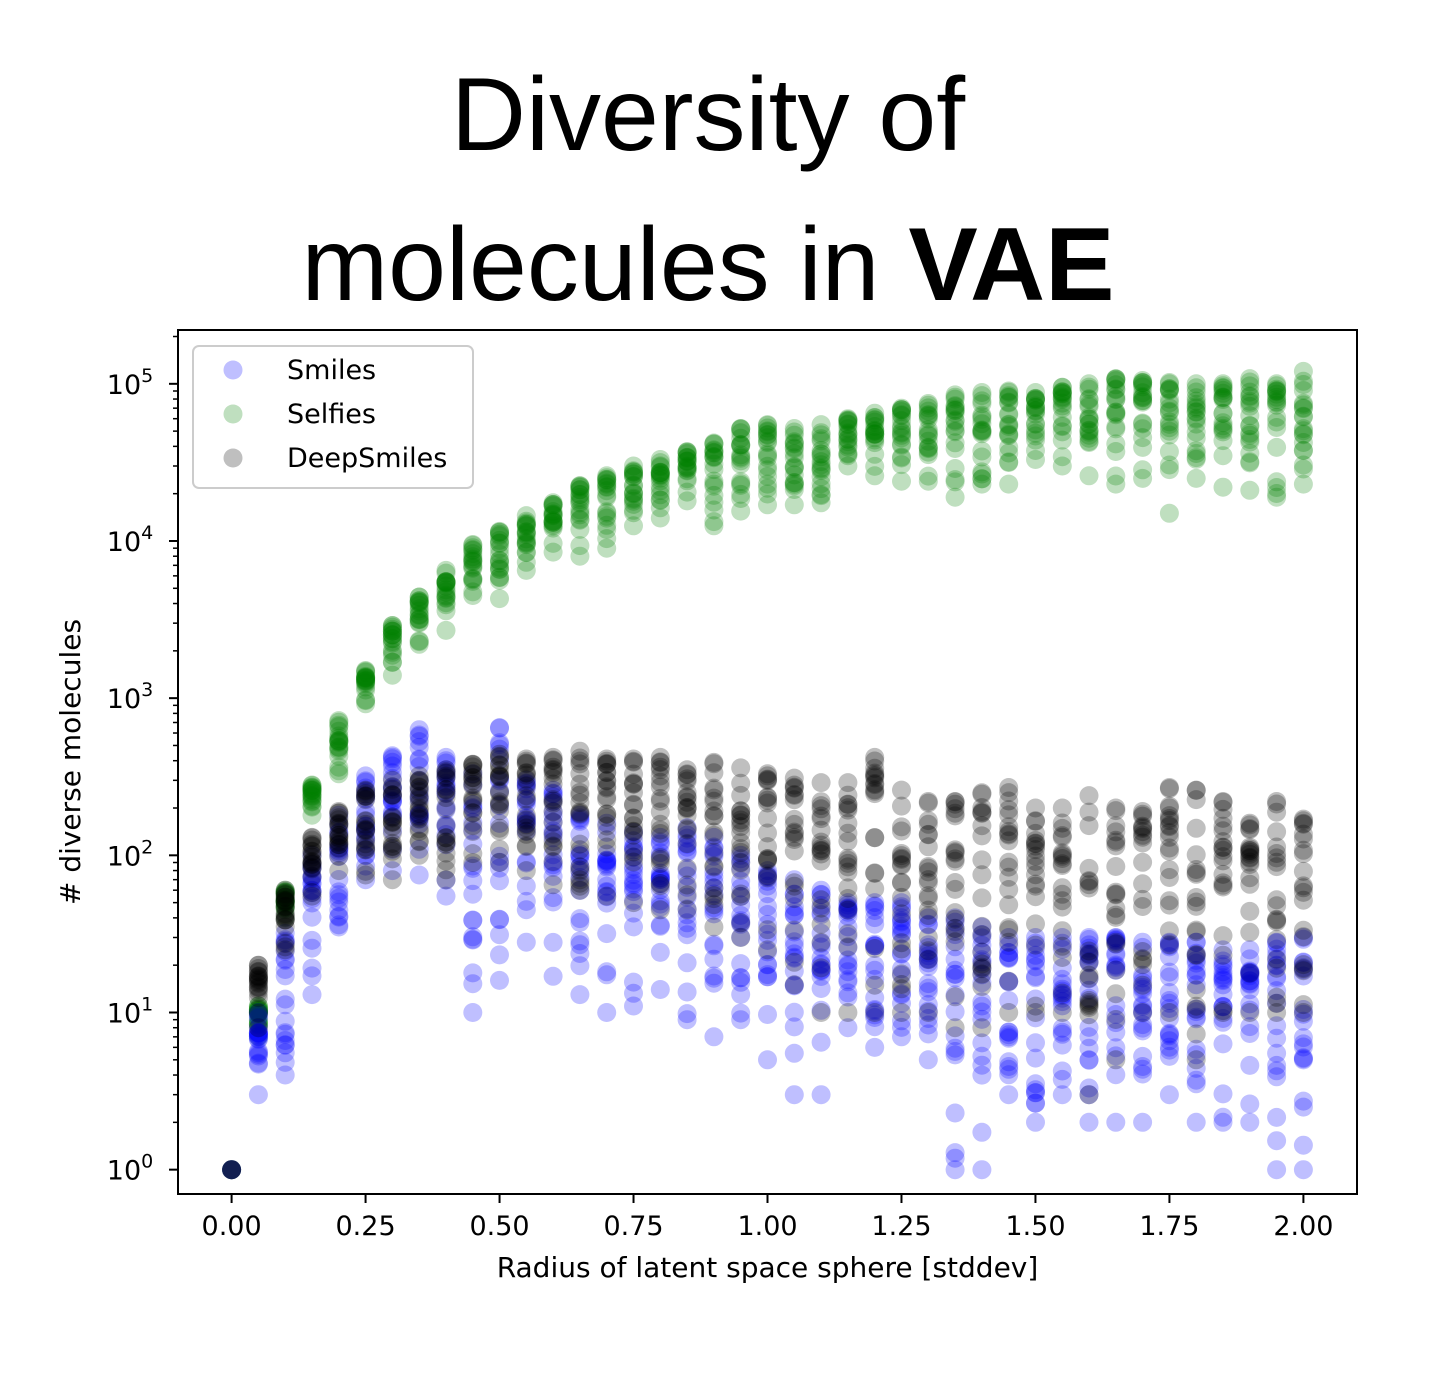 The width and height of the screenshot is (1456, 1383). Describe the element at coordinates (331, 414) in the screenshot. I see `legend-label: Selfies` at that location.